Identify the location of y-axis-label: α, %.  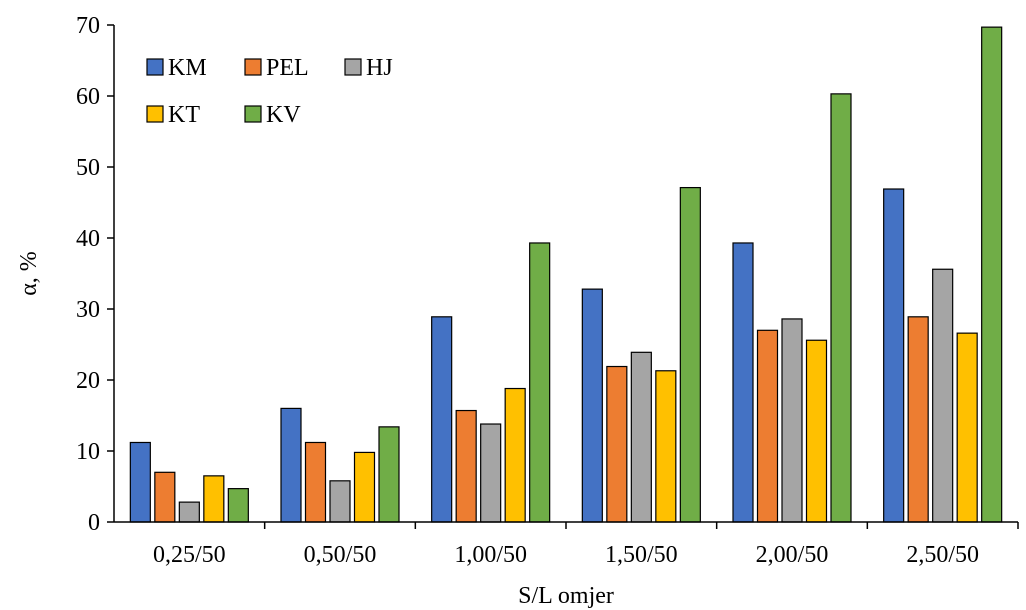
(29, 273).